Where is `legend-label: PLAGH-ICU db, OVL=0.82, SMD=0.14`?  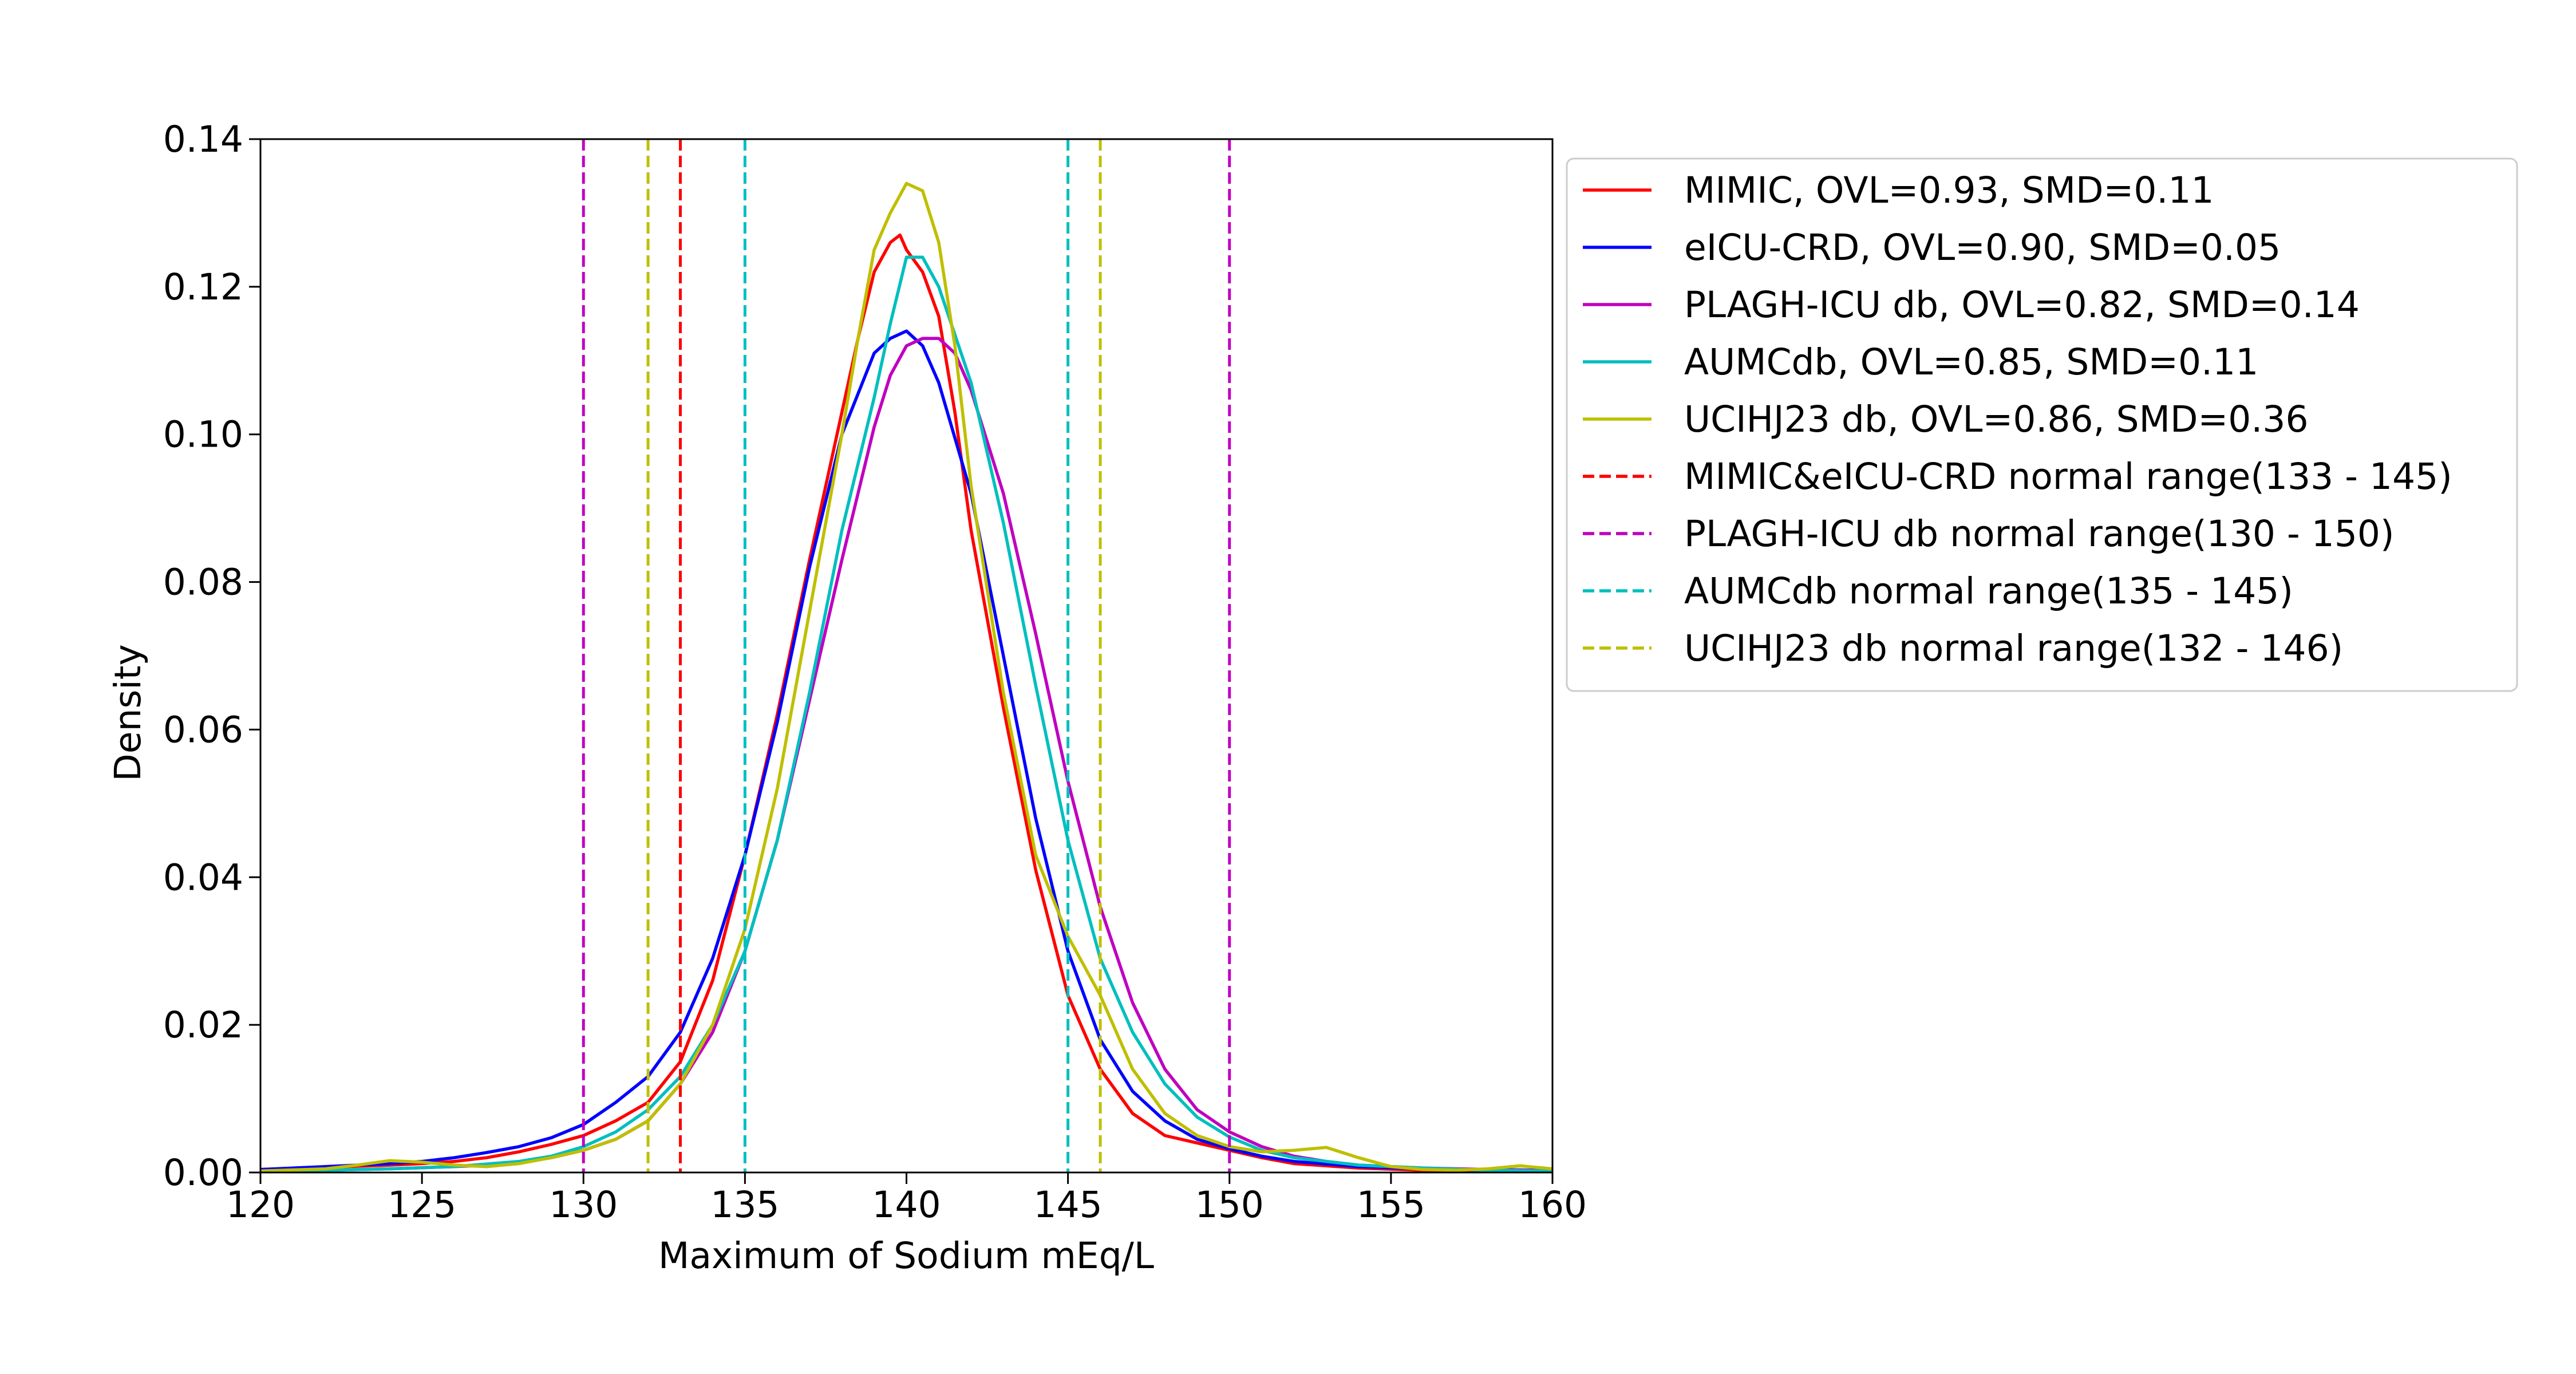
legend-label: PLAGH-ICU db, OVL=0.82, SMD=0.14 is located at coordinates (2022, 305).